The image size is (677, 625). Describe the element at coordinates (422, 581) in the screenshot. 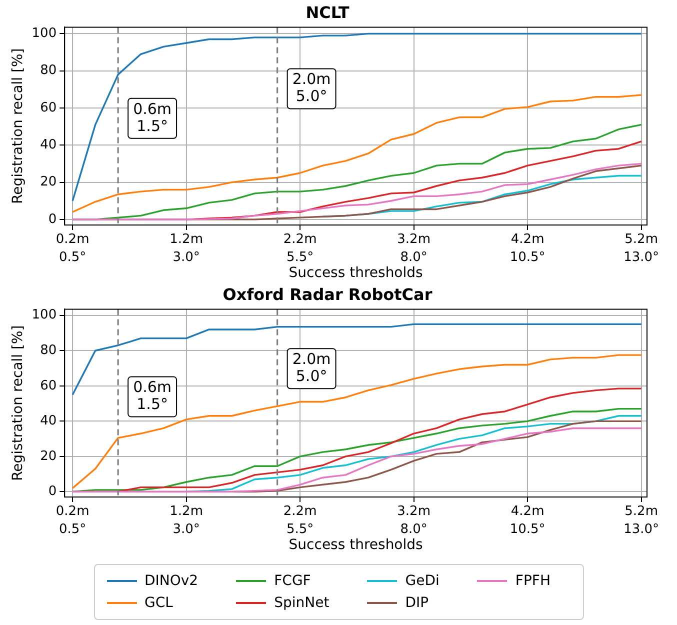

I see `legend-label: GeDi` at that location.